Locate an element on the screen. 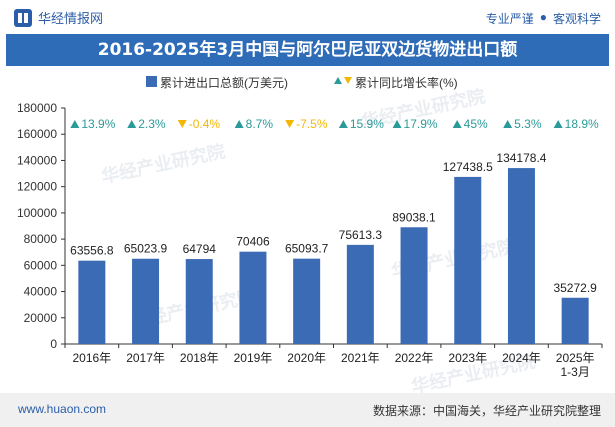 Image resolution: width=615 pixels, height=427 pixels. tagline-1: 专业严谨 is located at coordinates (509, 19).